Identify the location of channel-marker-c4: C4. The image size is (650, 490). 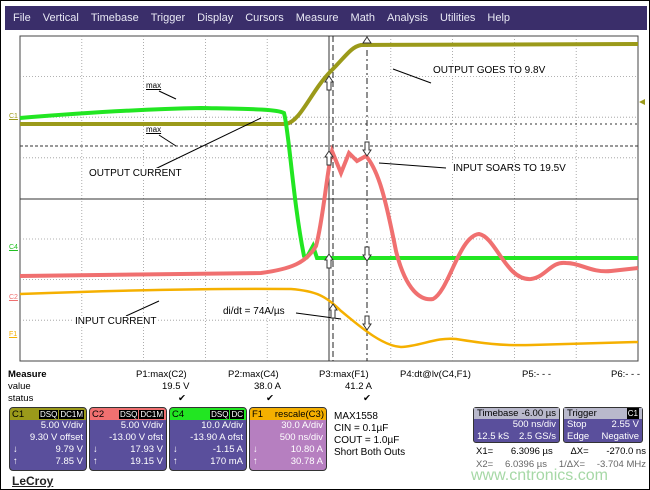
(13, 247).